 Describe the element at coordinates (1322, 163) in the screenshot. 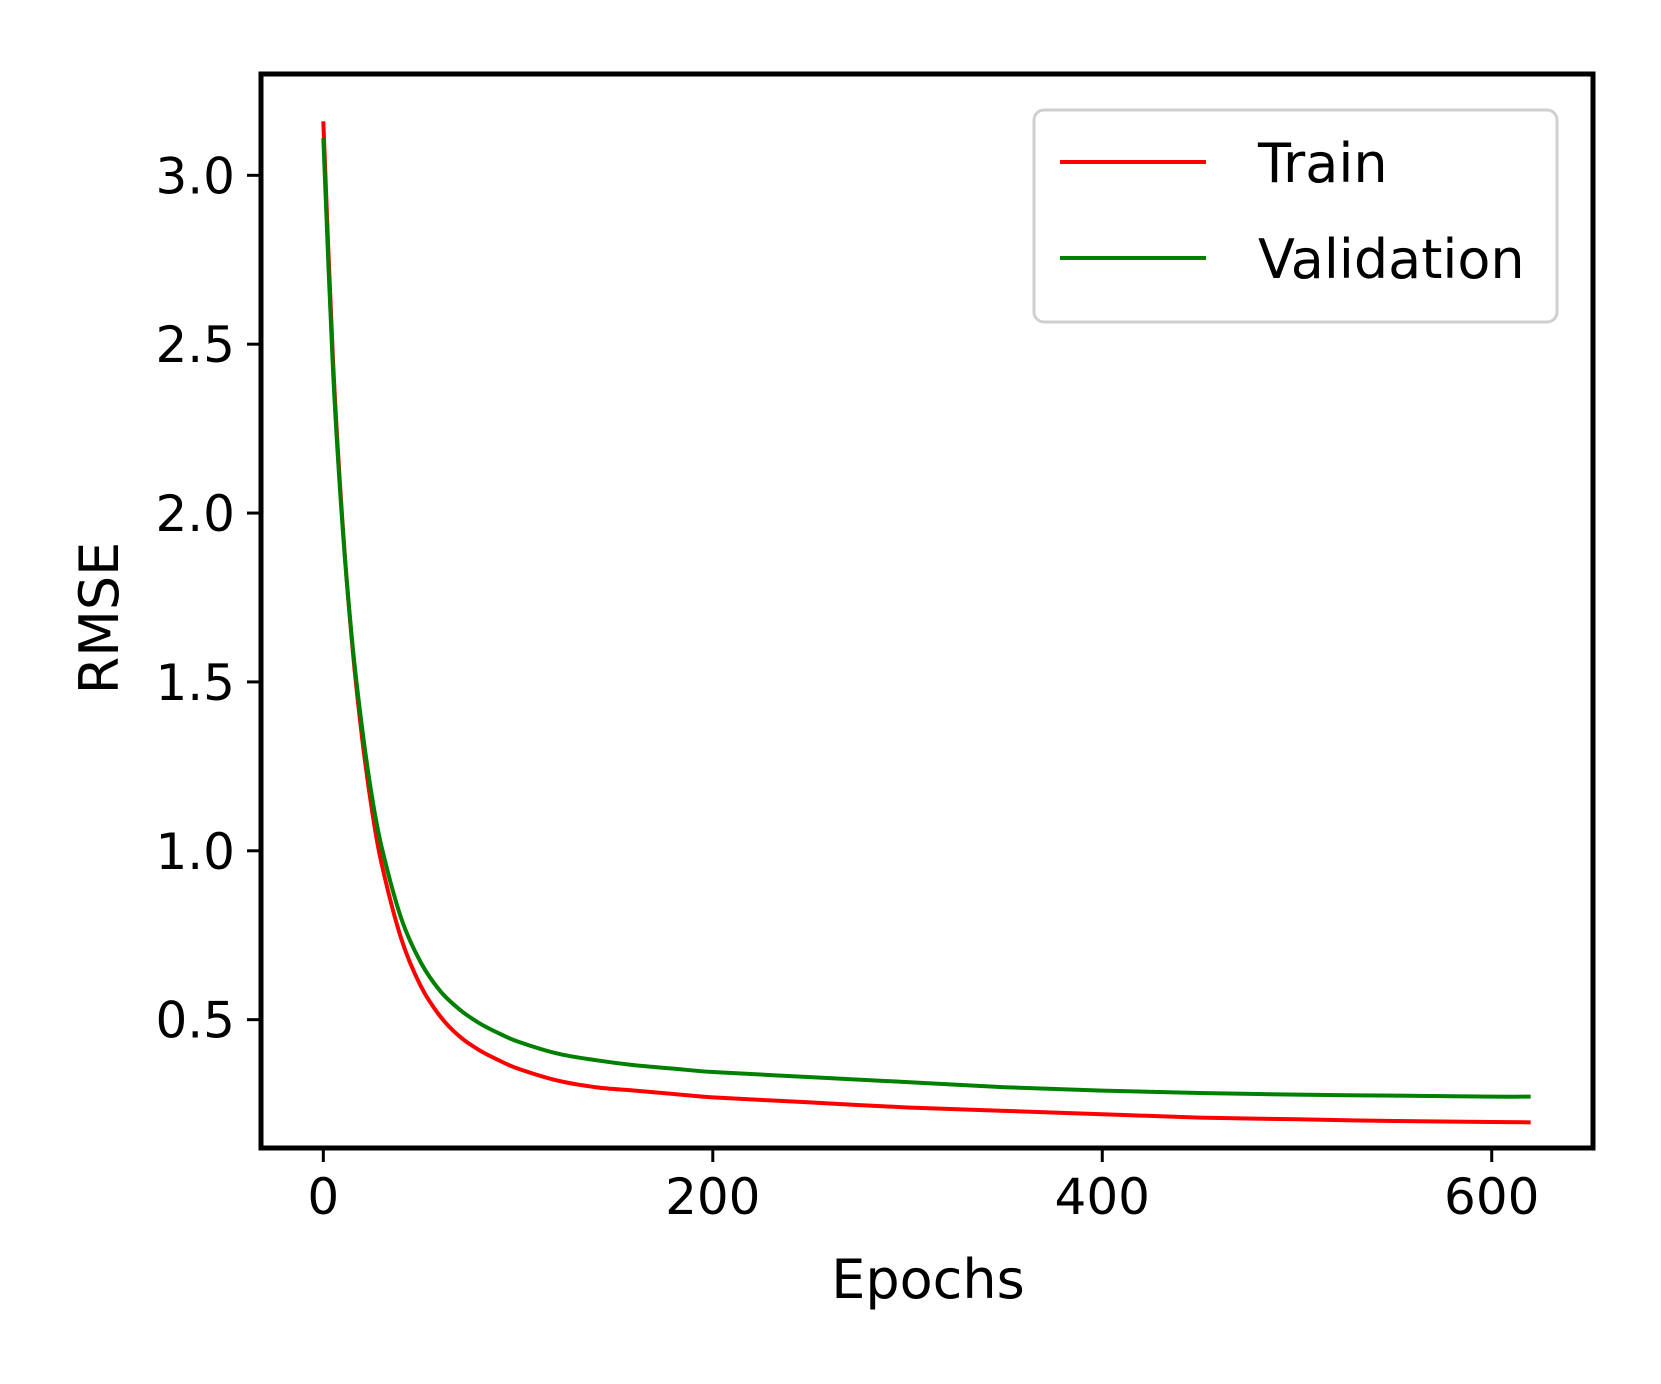

I see `legend-label-train: Train` at that location.